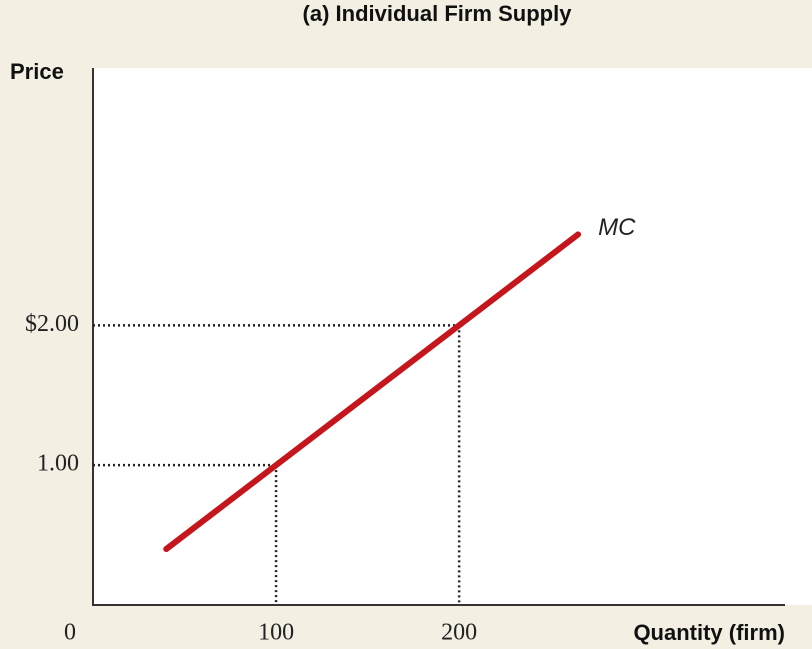  Describe the element at coordinates (52, 324) in the screenshot. I see `y-tick-label: $2.00` at that location.